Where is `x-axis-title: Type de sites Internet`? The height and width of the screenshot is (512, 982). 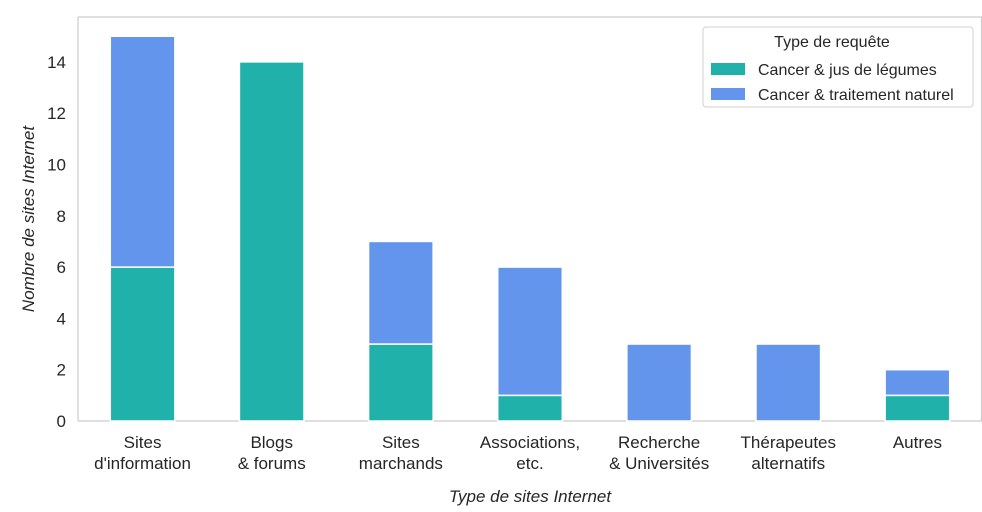
x-axis-title: Type de sites Internet is located at coordinates (530, 496).